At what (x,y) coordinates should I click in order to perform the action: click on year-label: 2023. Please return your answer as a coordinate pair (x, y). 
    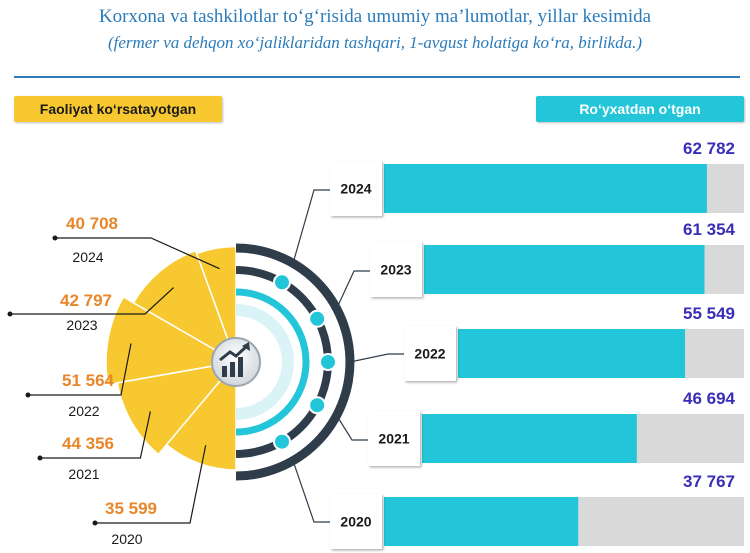
    Looking at the image, I should click on (395, 270).